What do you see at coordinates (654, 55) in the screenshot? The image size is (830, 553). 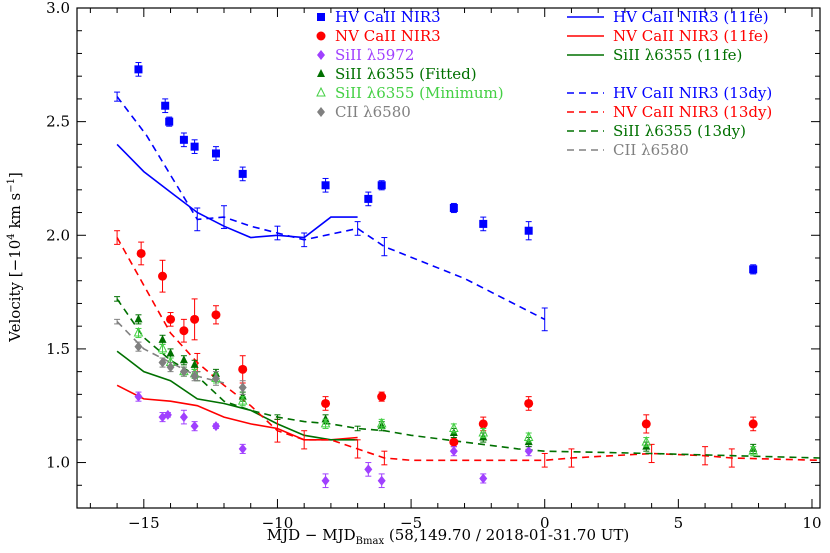 I see `legend-entry-lines-2: SiII λ6355 (11fe)` at bounding box center [654, 55].